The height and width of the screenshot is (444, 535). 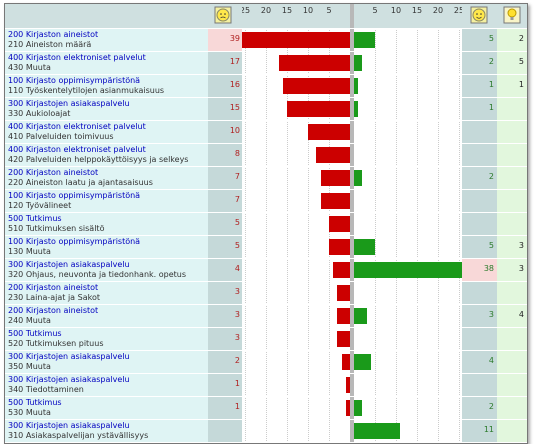 I want to click on positive-count: 2, so click(x=491, y=406).